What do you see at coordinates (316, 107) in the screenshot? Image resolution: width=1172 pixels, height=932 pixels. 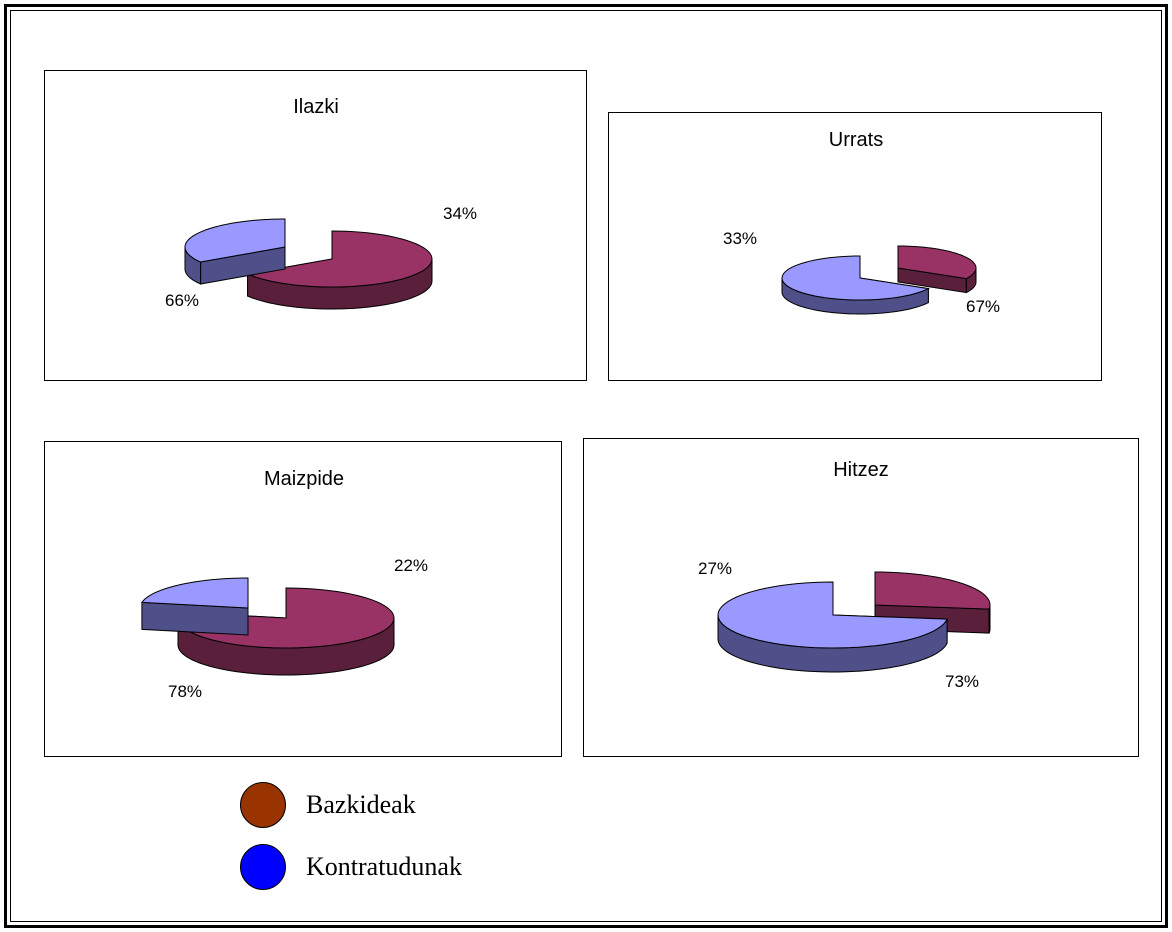 I see `chart-title: Ilazki` at bounding box center [316, 107].